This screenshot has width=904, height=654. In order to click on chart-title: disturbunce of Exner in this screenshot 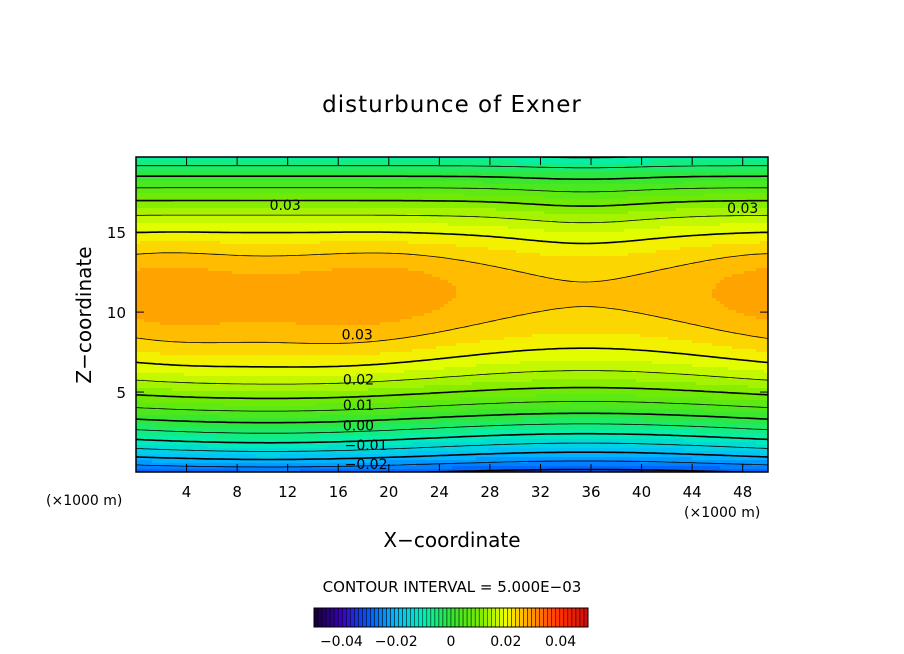, I will do `click(452, 105)`.